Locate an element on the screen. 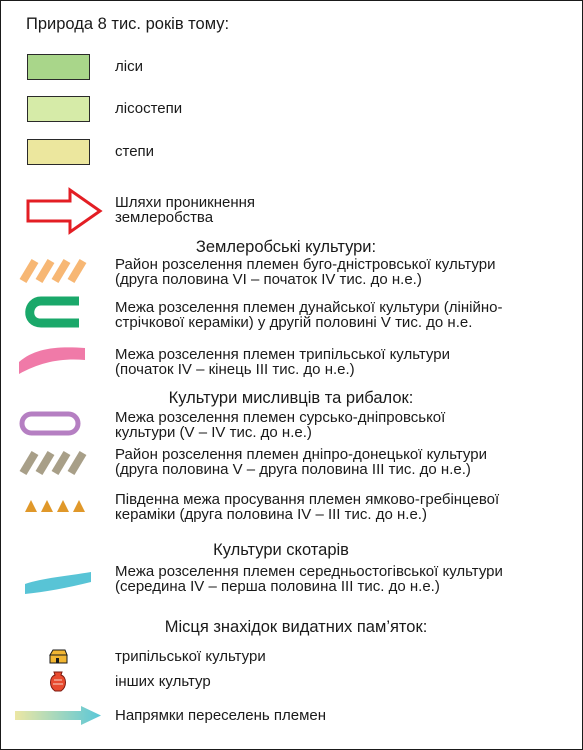  legend-title: Природа 8 тис. років тому: is located at coordinates (128, 24).